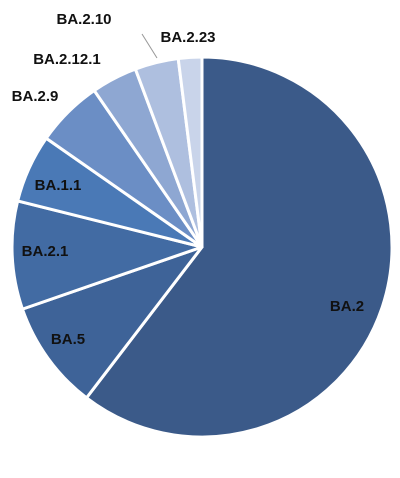  I want to click on slice-label: BA.2.1, so click(45, 251).